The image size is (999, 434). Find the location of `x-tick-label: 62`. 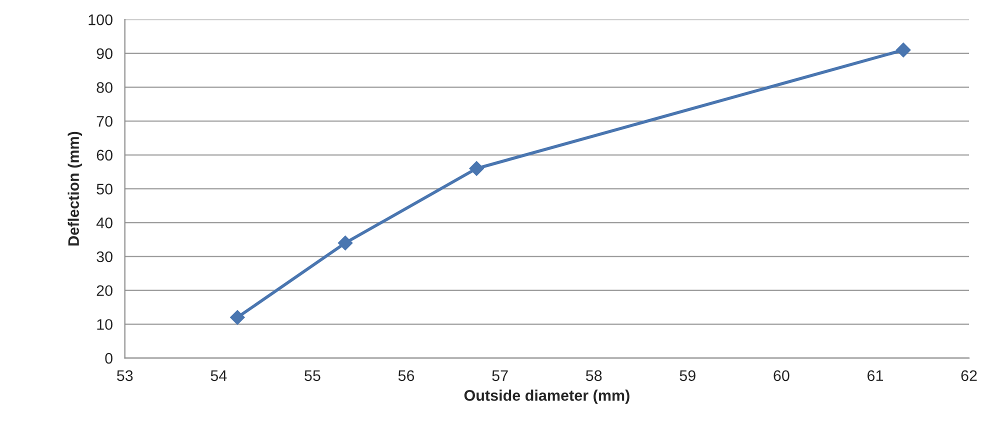

x-tick-label: 62 is located at coordinates (969, 376).